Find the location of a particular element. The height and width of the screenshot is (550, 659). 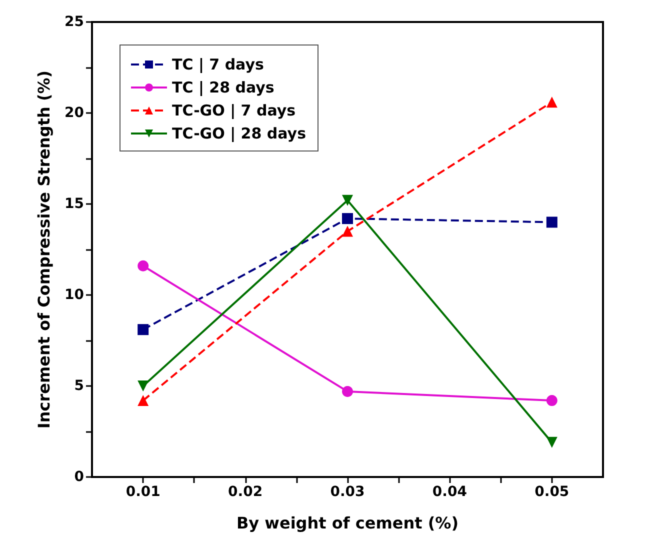

legend-label: TC-GO | 7 days is located at coordinates (234, 111).